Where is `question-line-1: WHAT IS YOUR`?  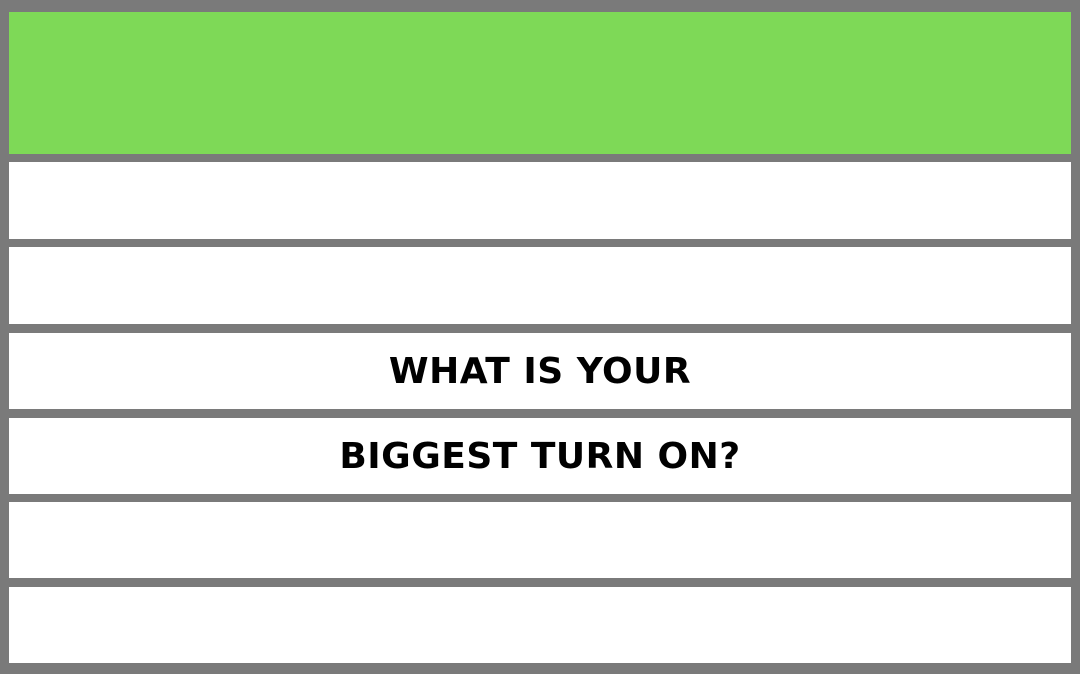 question-line-1: WHAT IS YOUR is located at coordinates (540, 371).